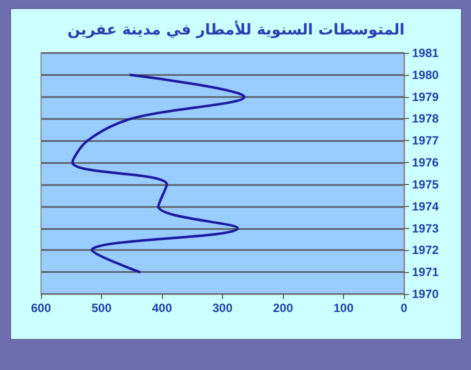 This screenshot has height=370, width=471. What do you see at coordinates (426, 294) in the screenshot?
I see `y-tick-label: 1970` at bounding box center [426, 294].